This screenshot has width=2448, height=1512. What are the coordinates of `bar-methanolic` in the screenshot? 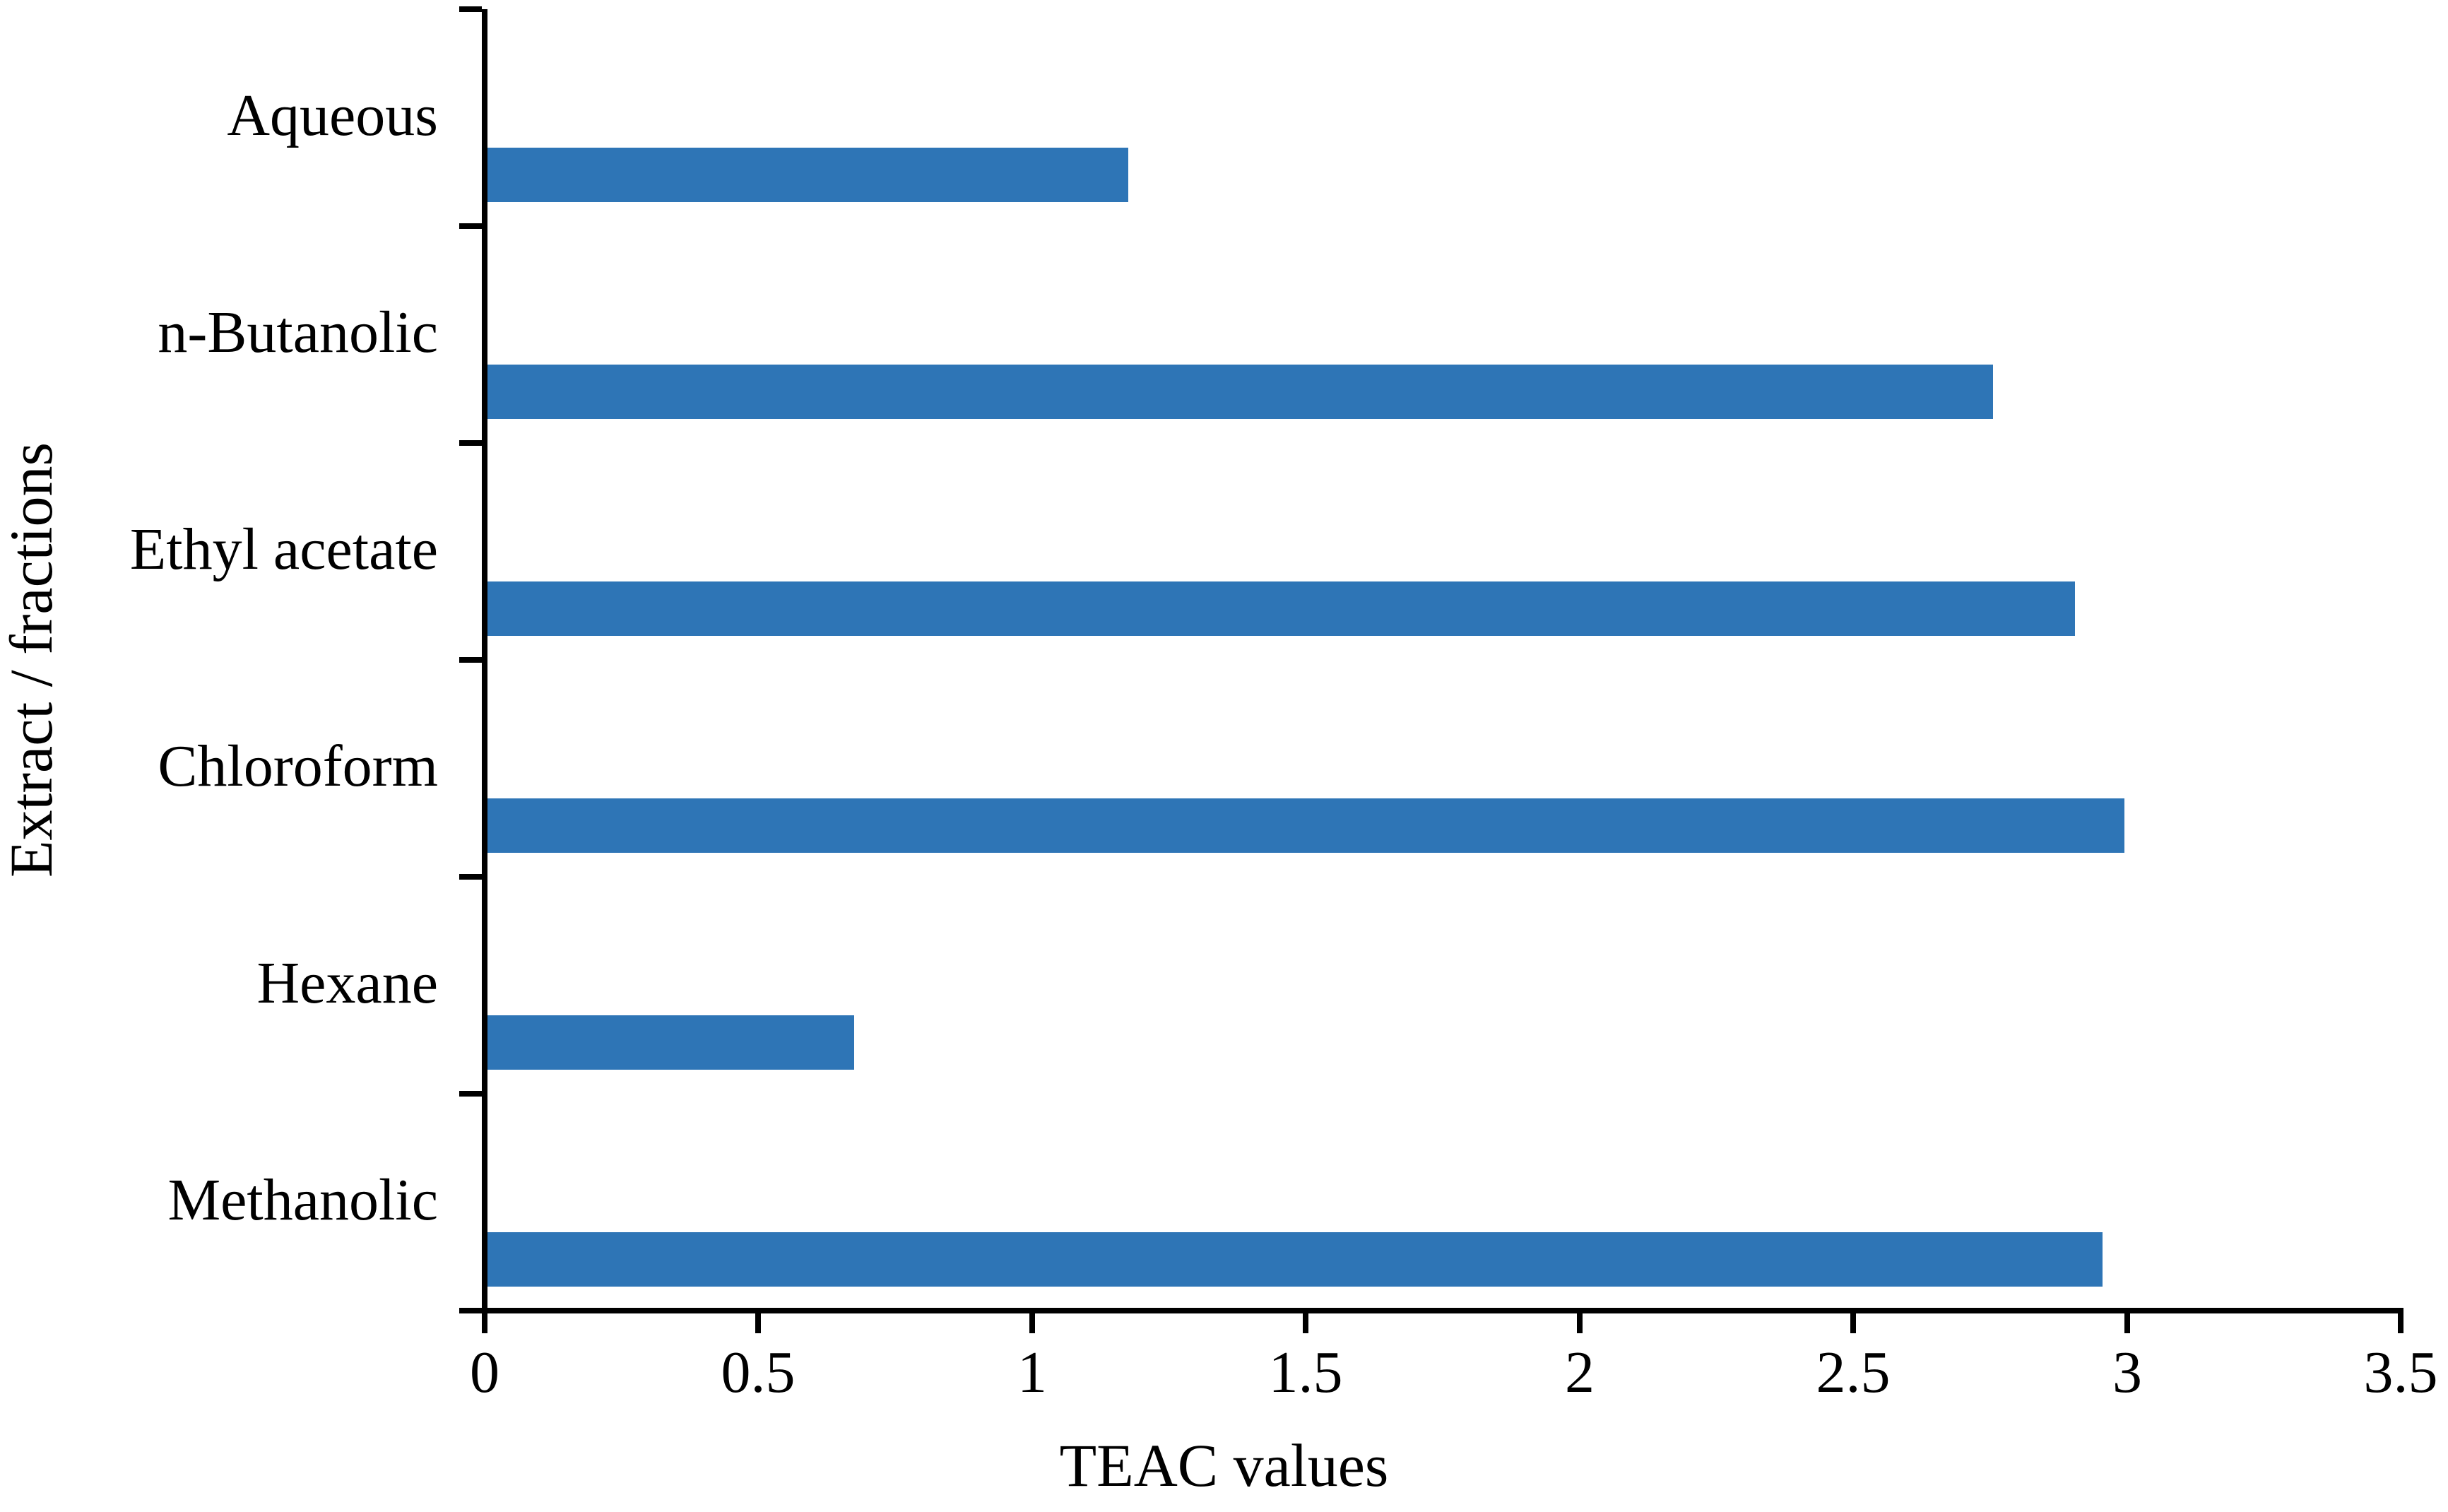 It's located at (1295, 1259).